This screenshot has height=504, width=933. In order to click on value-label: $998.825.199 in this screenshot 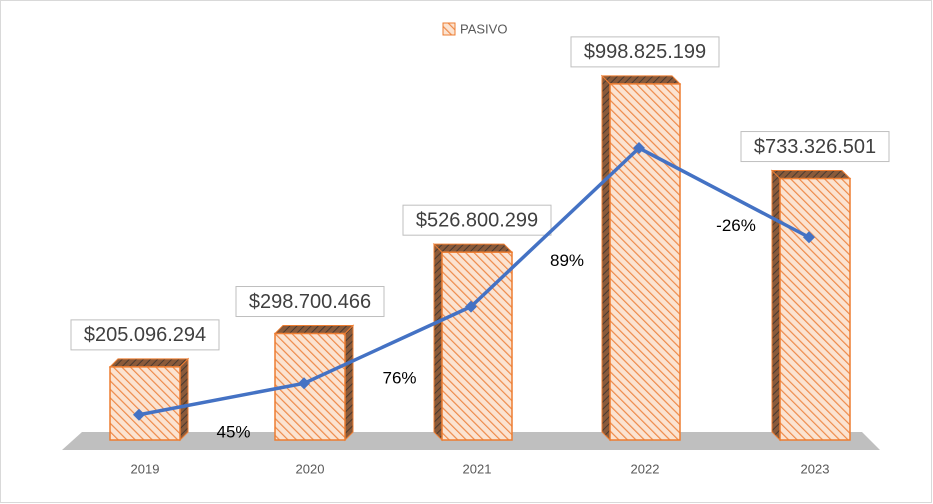, I will do `click(645, 52)`.